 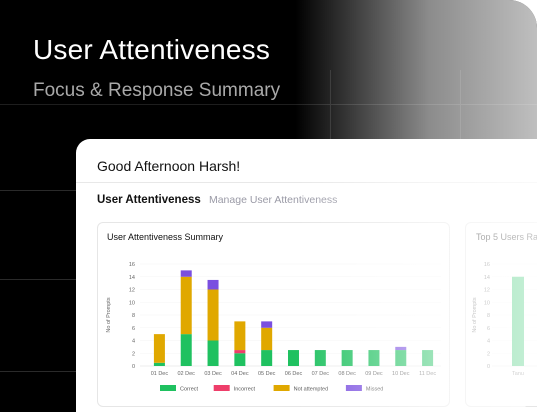 I want to click on x-tick-label: 02 Dec, so click(x=187, y=374).